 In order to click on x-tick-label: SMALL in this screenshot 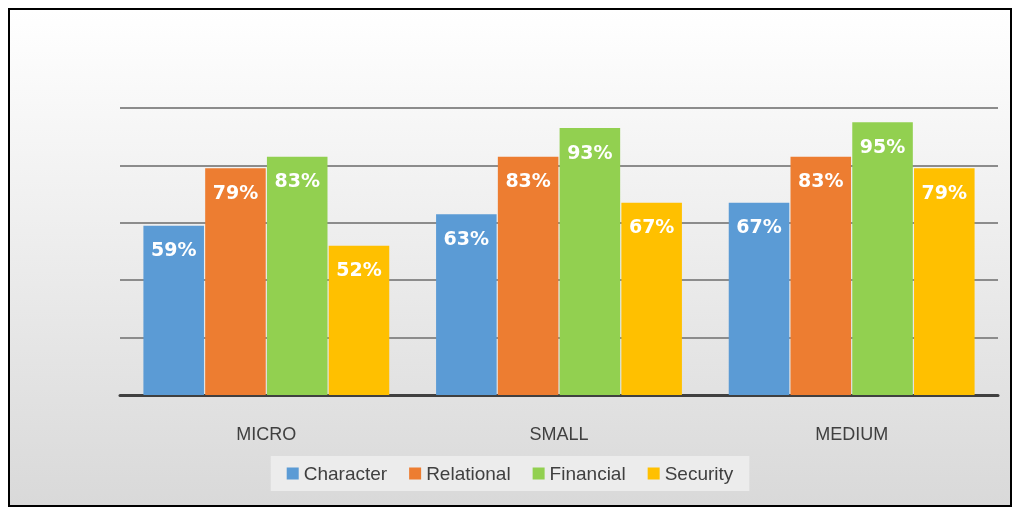, I will do `click(559, 434)`.